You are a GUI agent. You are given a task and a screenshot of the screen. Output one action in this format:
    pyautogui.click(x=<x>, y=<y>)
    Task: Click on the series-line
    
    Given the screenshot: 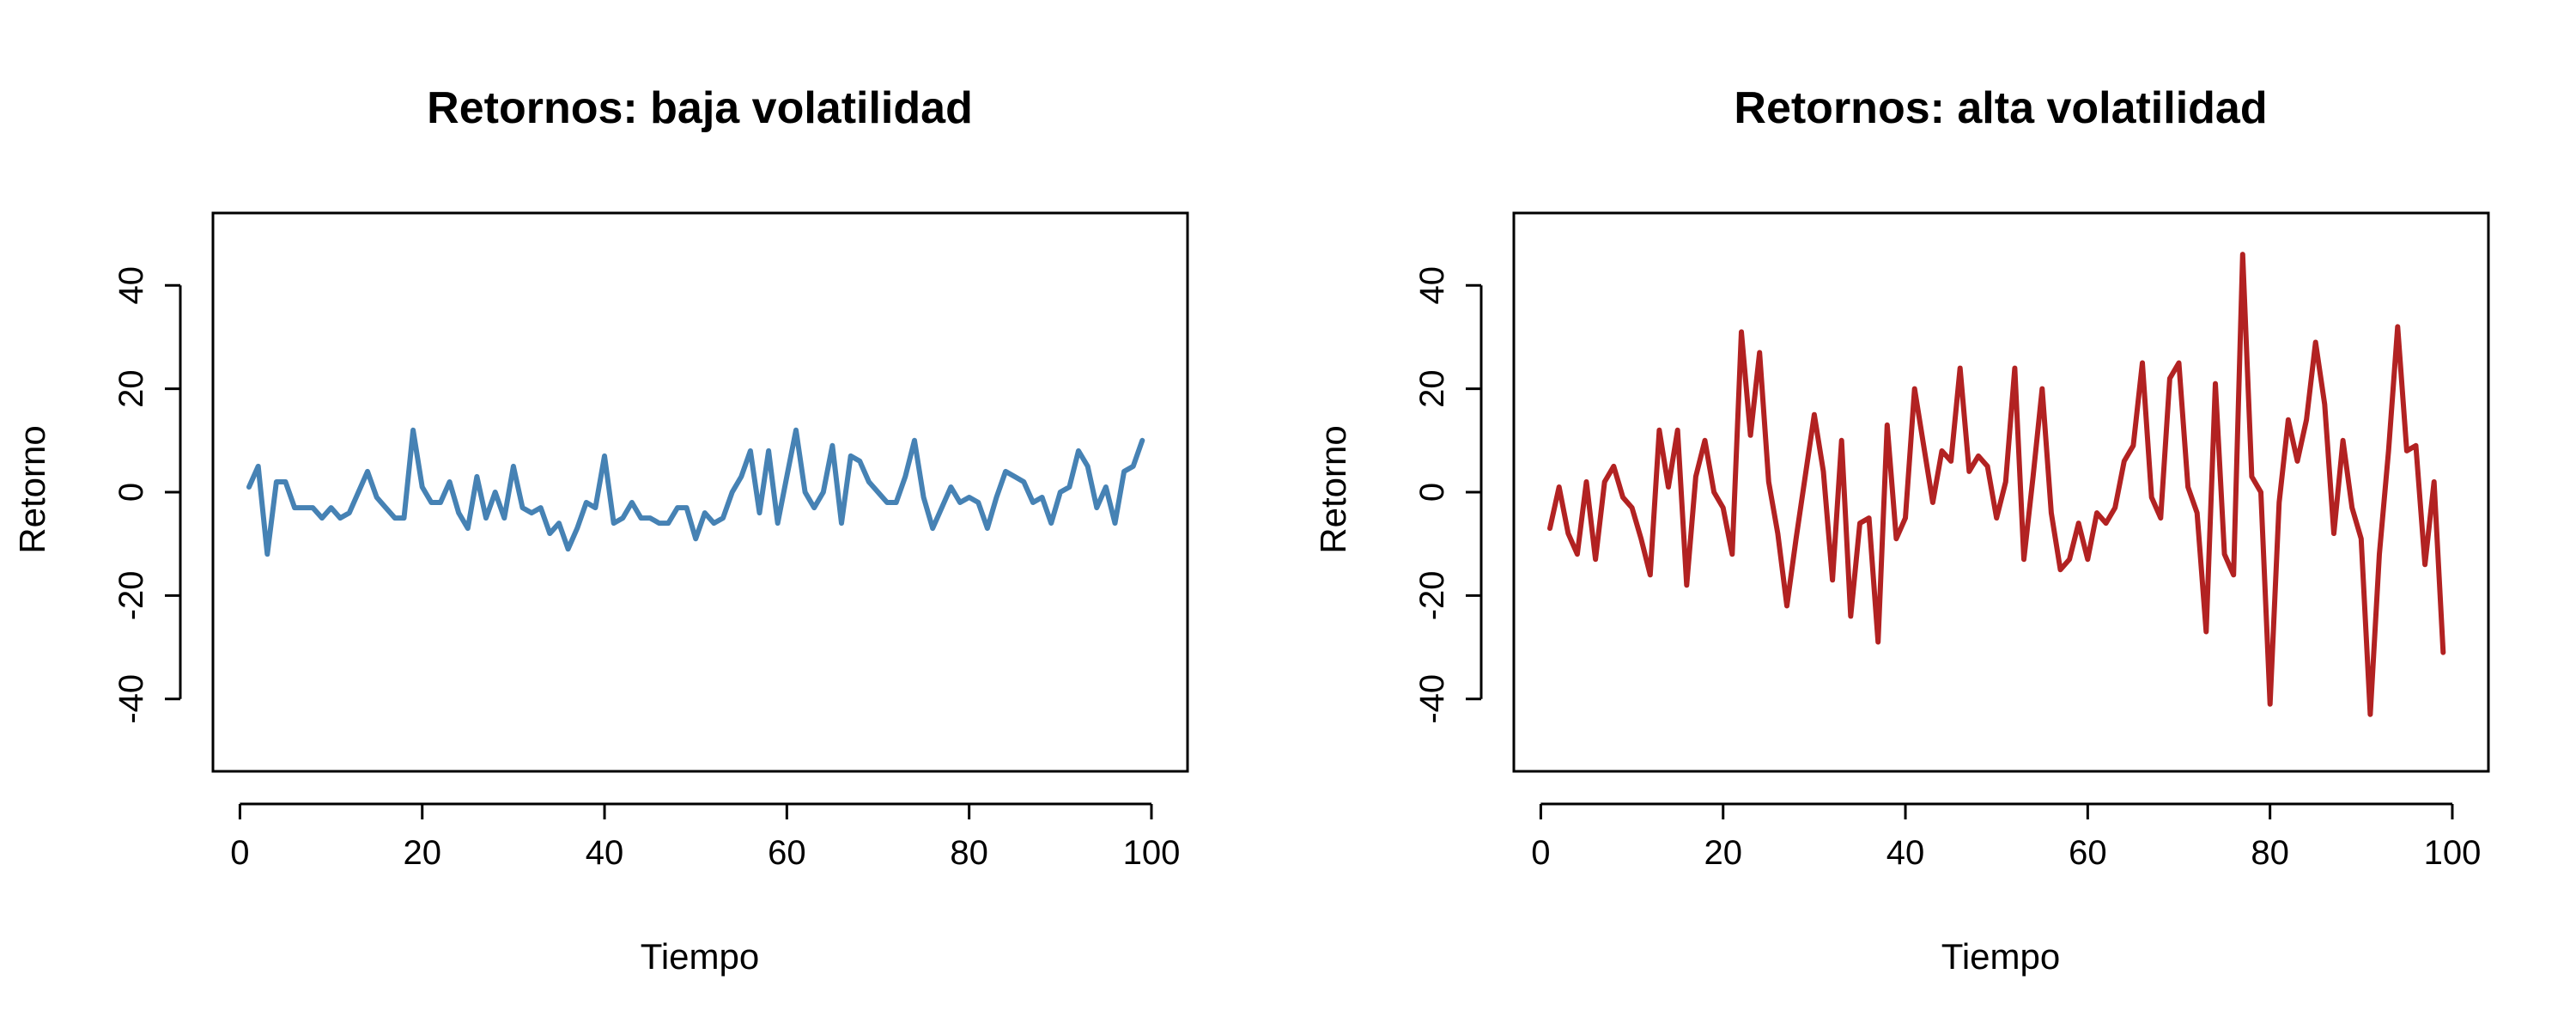 What is the action you would take?
    pyautogui.click(x=695, y=492)
    